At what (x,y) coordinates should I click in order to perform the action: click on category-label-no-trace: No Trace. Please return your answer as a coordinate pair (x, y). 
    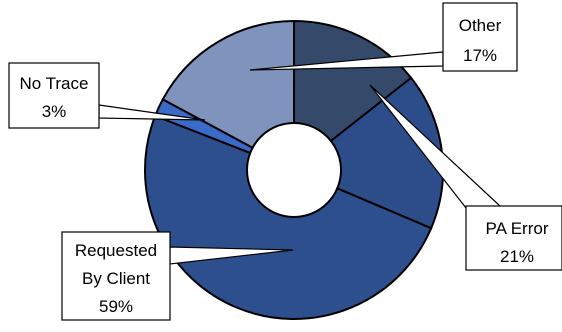
    Looking at the image, I should click on (54, 83).